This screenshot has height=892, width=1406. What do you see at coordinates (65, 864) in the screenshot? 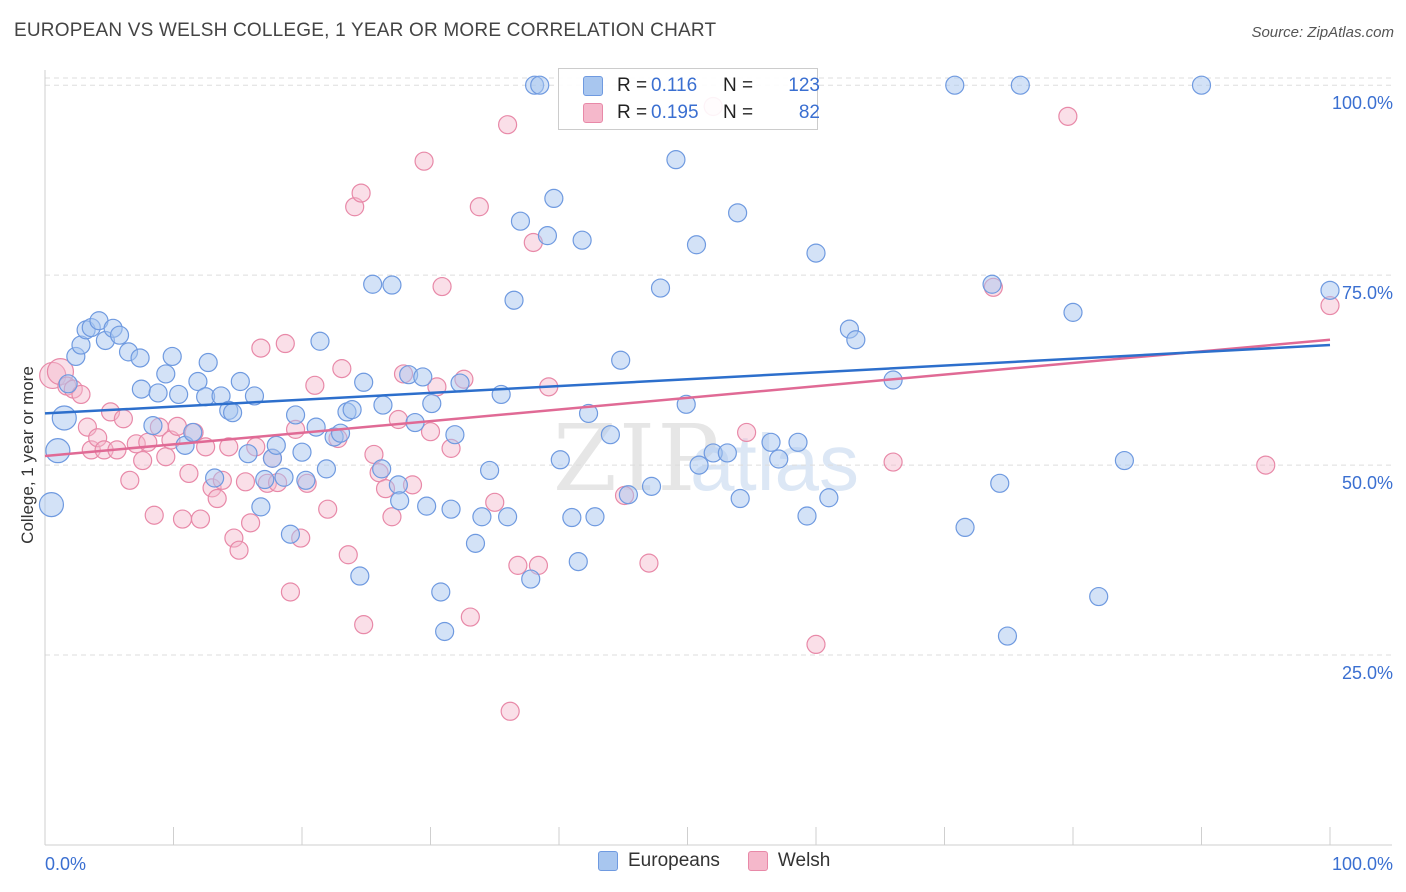
I see `x-tick-label: 0.0%` at bounding box center [65, 864].